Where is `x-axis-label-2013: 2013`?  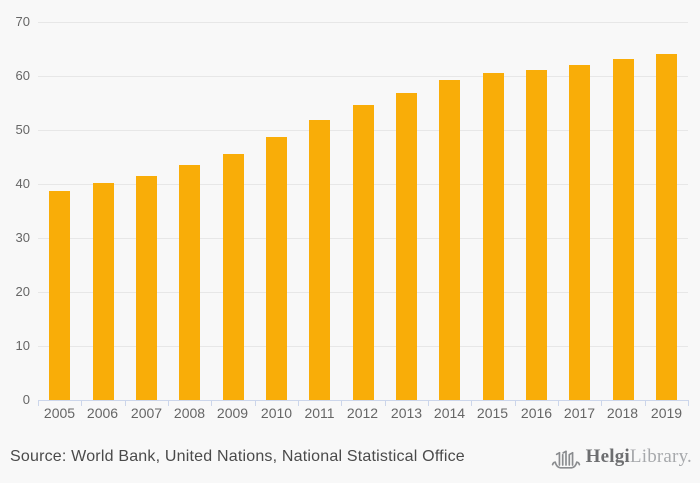
x-axis-label-2013: 2013 is located at coordinates (406, 413).